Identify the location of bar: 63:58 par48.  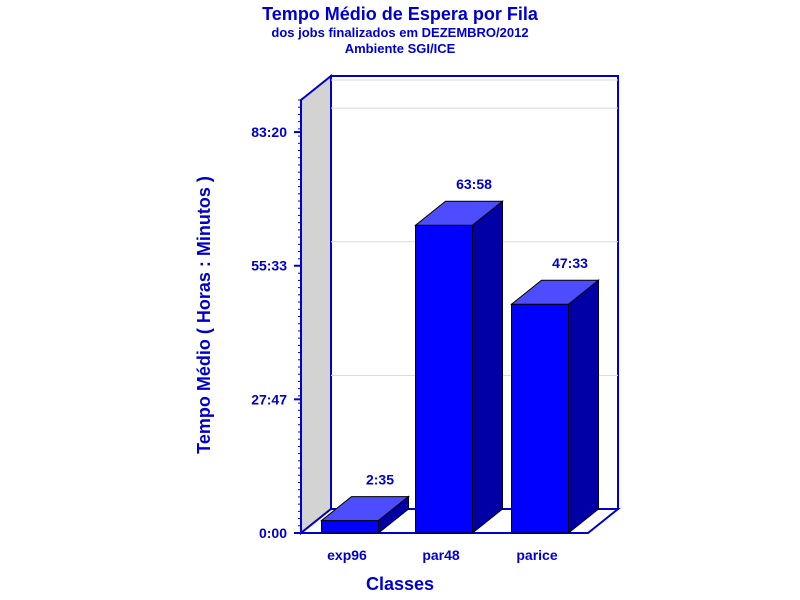
(459, 369).